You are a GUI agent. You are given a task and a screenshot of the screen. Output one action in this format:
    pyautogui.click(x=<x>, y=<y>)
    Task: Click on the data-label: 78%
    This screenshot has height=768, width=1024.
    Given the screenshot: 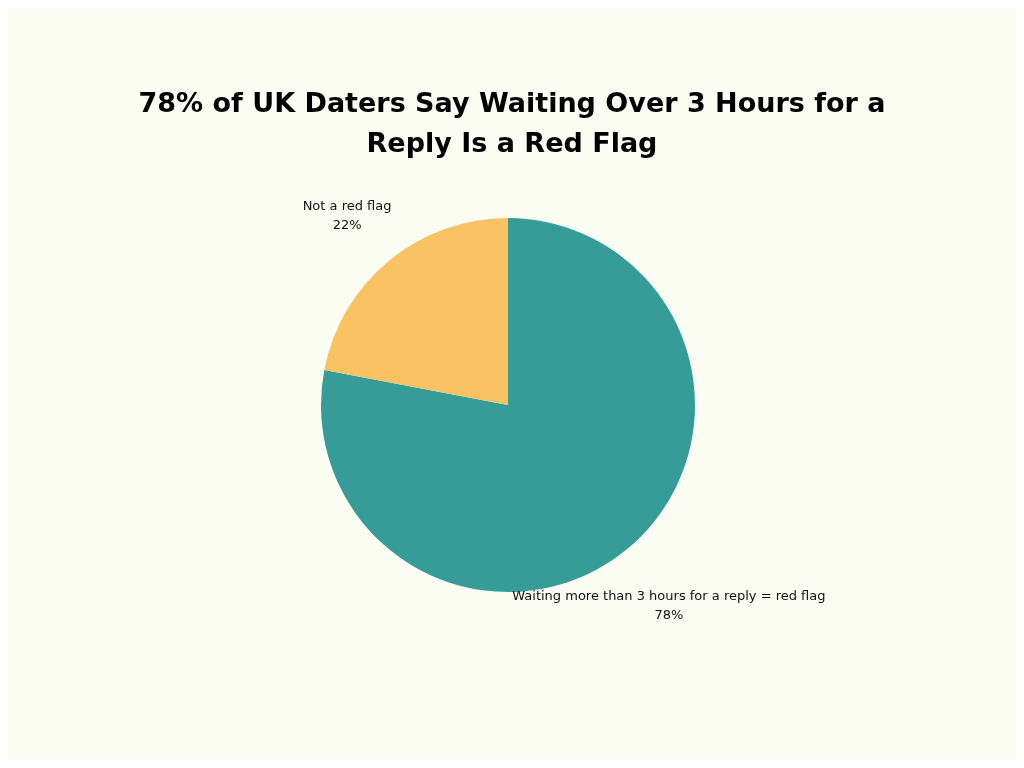 What is the action you would take?
    pyautogui.click(x=669, y=614)
    